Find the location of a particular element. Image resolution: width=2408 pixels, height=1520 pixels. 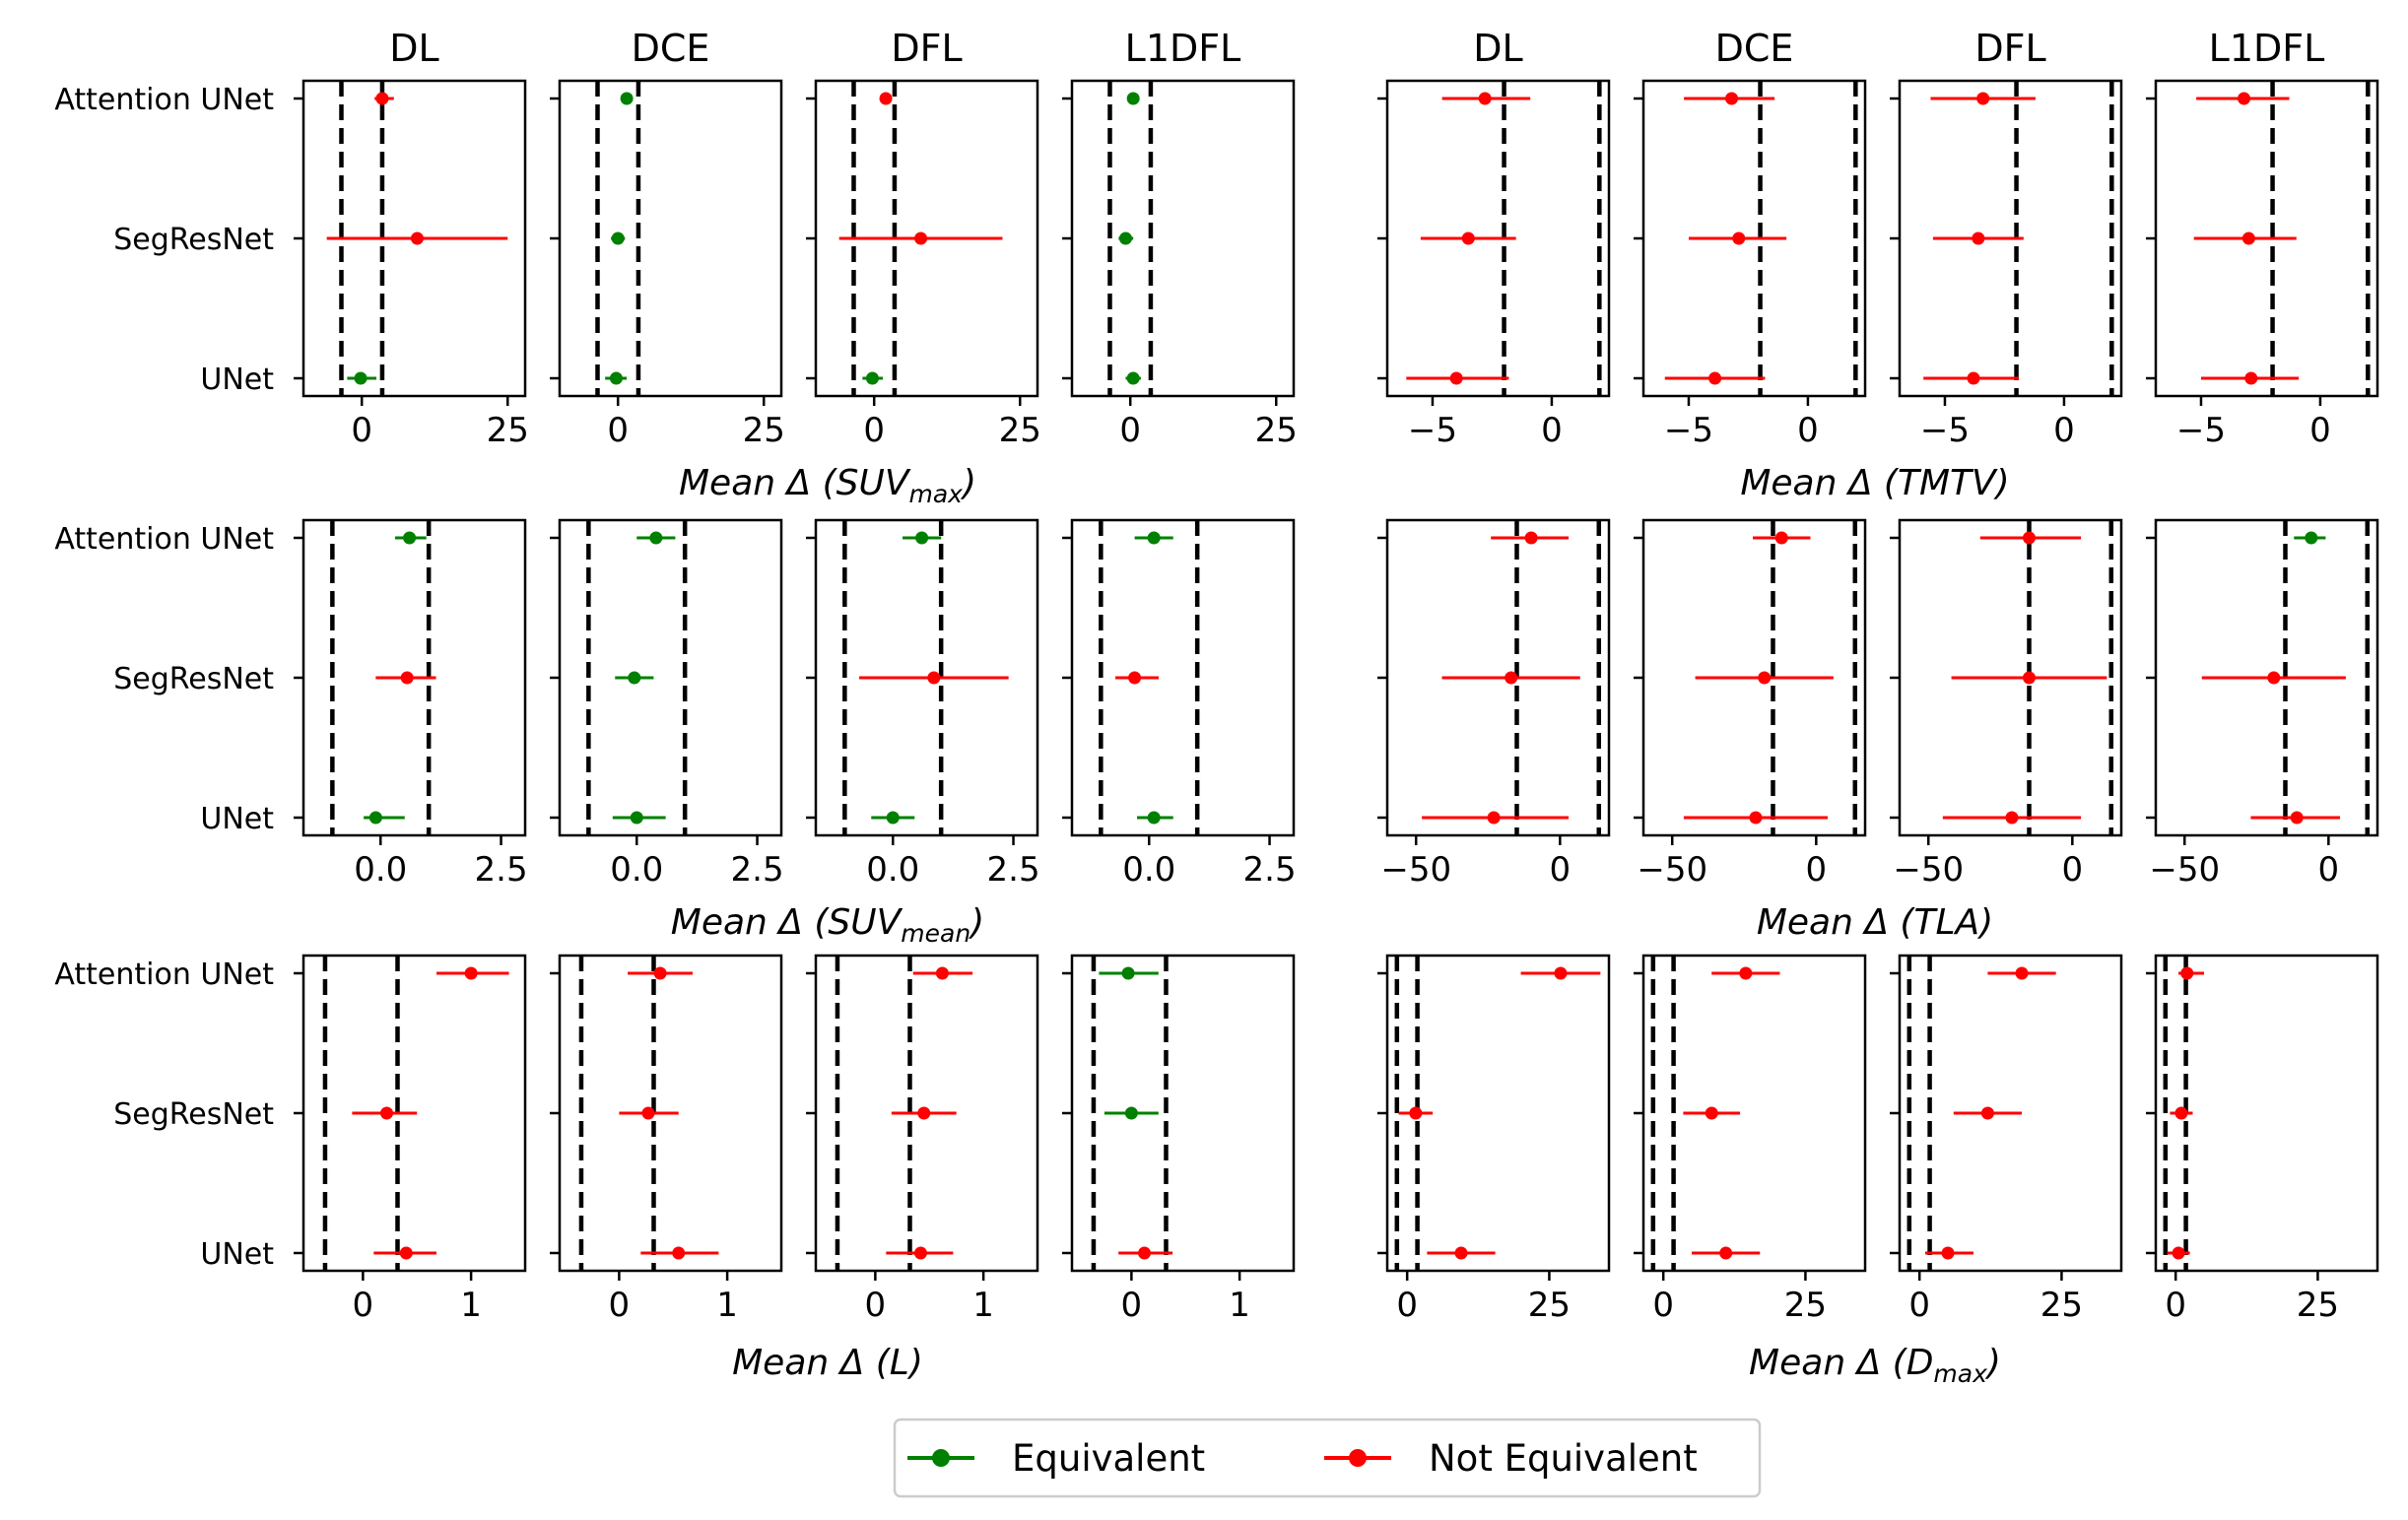

panel-tla-l1dfl: −50 0 is located at coordinates (2262, 704).